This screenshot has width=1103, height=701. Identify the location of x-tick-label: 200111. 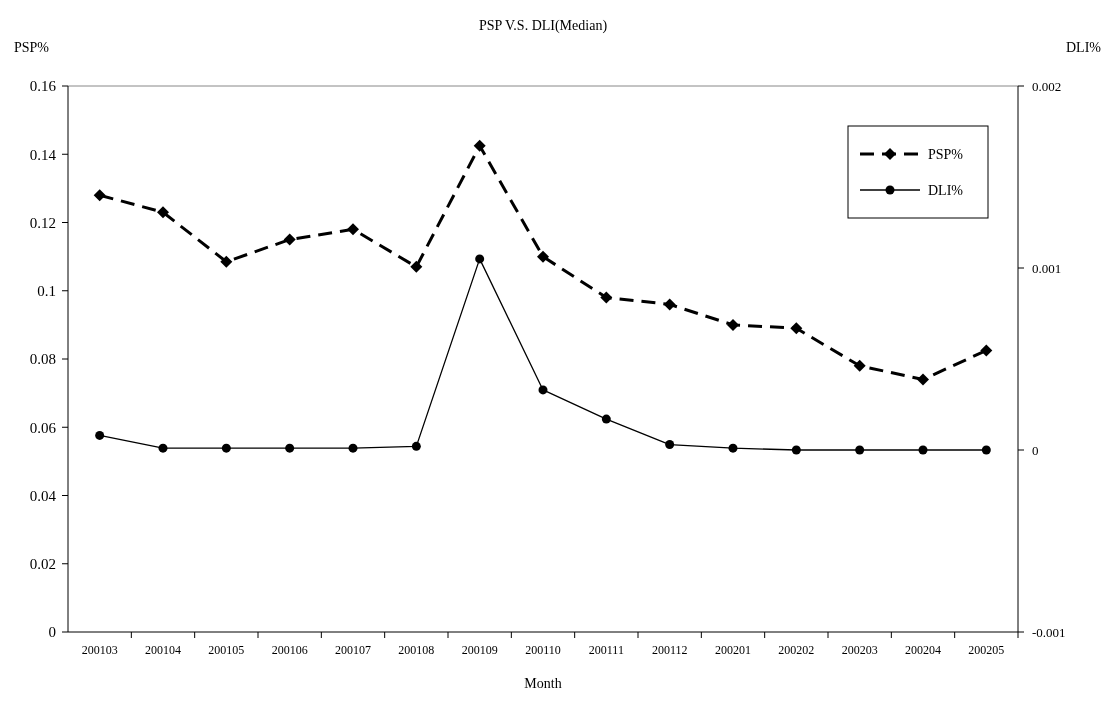
(606, 650).